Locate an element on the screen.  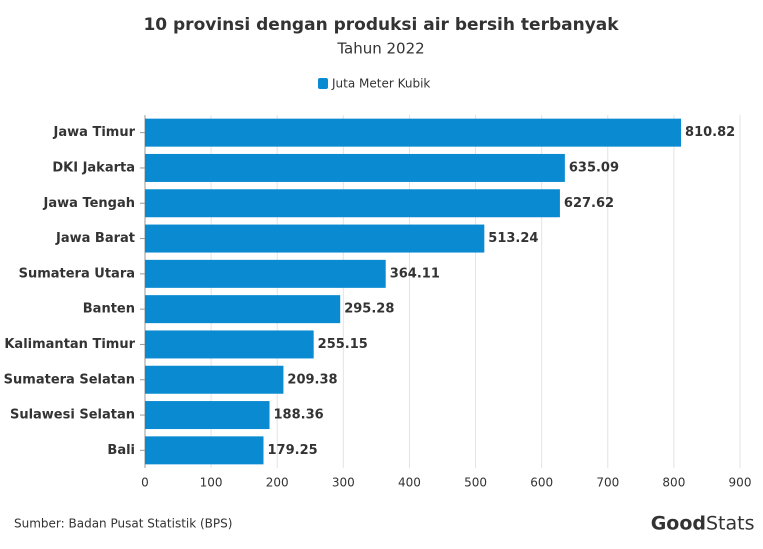
y-tick-label: Sumatera Selatan is located at coordinates (69, 379).